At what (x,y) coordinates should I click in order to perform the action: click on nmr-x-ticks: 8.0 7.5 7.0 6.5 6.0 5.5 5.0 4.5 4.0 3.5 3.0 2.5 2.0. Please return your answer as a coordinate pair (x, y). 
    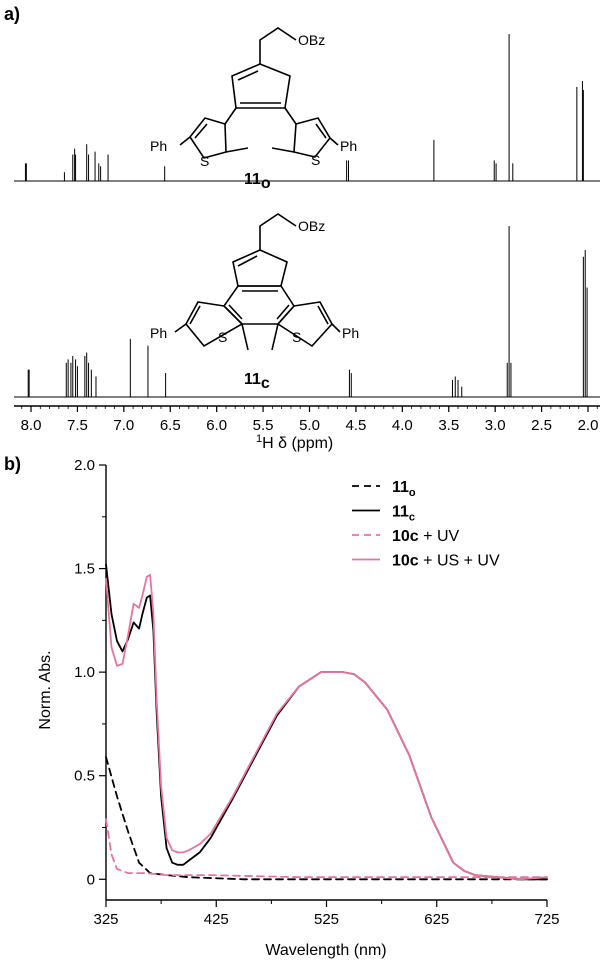
    Looking at the image, I should click on (310, 420).